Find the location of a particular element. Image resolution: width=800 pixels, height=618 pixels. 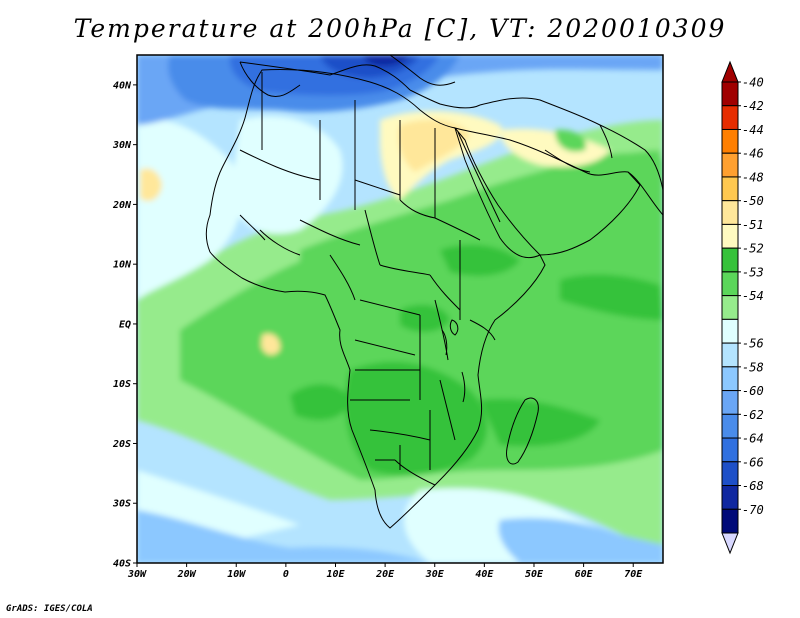

lon-tick-label: 30E is located at coordinates (435, 574).